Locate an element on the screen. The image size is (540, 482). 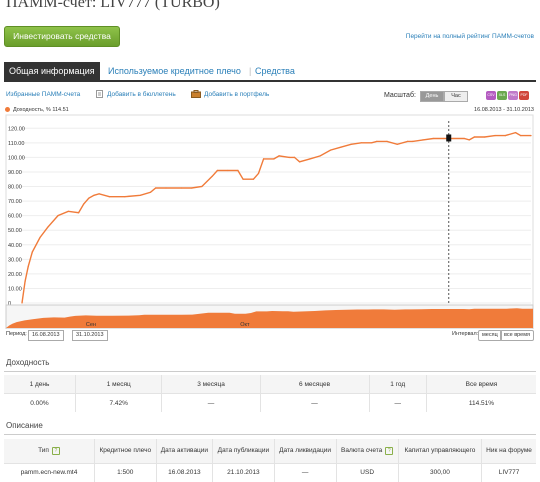
y-tick-label: 50.00 is located at coordinates (15, 231).